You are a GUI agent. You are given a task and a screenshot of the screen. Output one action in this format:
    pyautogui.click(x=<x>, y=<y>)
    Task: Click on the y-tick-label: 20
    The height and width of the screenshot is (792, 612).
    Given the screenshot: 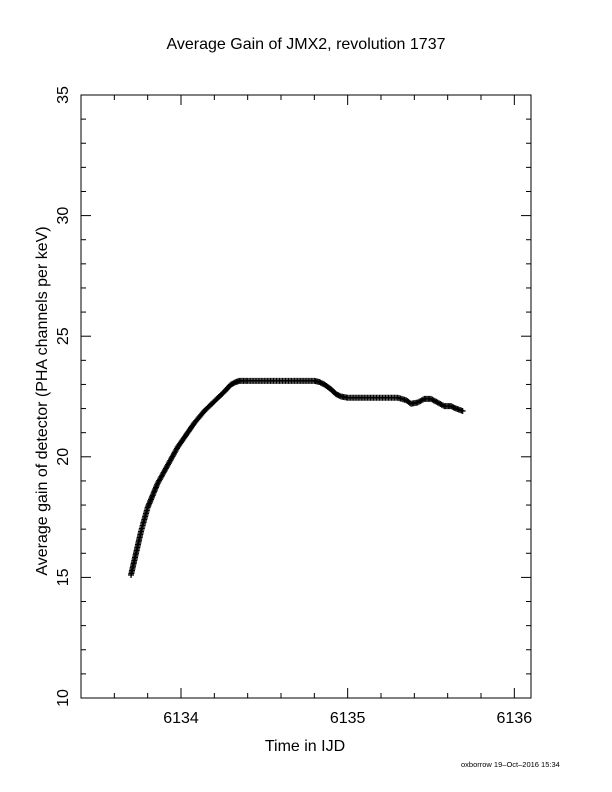 What is the action you would take?
    pyautogui.click(x=63, y=457)
    